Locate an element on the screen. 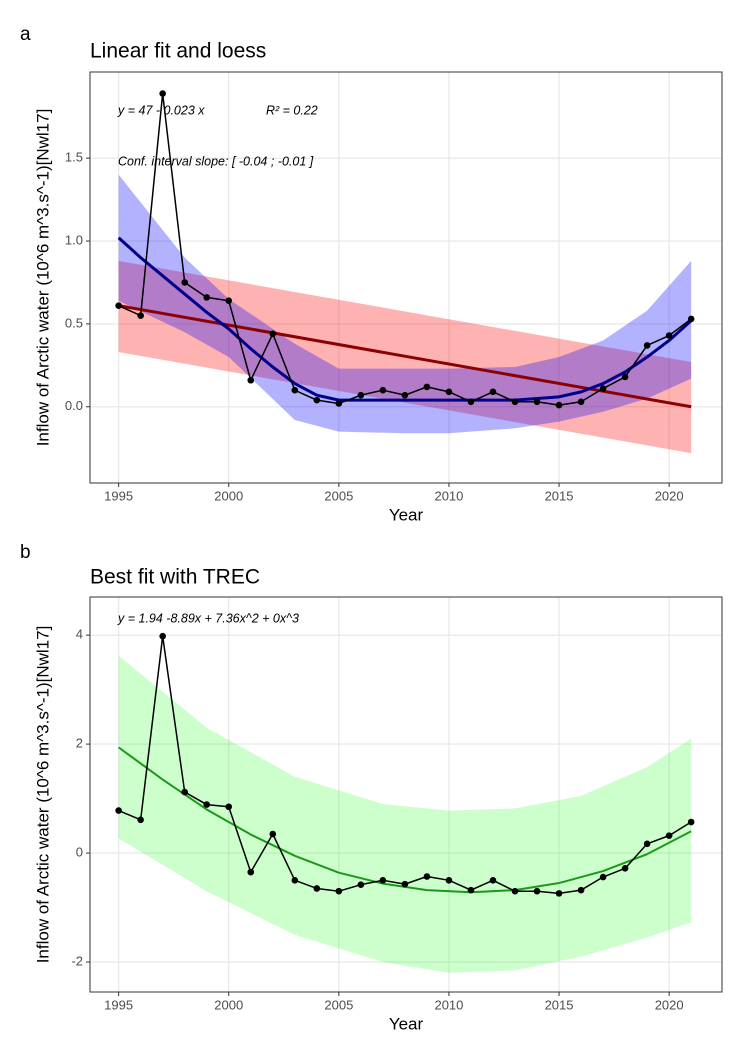 Image resolution: width=742 pixels, height=1061 pixels. annotation: y = 47 - 0.023 x is located at coordinates (161, 110).